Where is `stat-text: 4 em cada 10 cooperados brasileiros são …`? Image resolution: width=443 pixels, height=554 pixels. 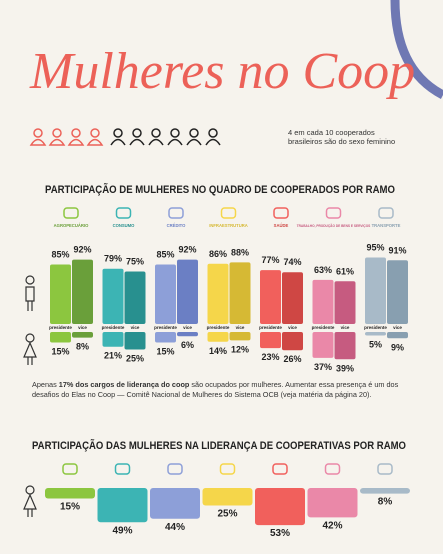
stat-text: 4 em cada 10 cooperados brasileiros são … is located at coordinates (342, 137).